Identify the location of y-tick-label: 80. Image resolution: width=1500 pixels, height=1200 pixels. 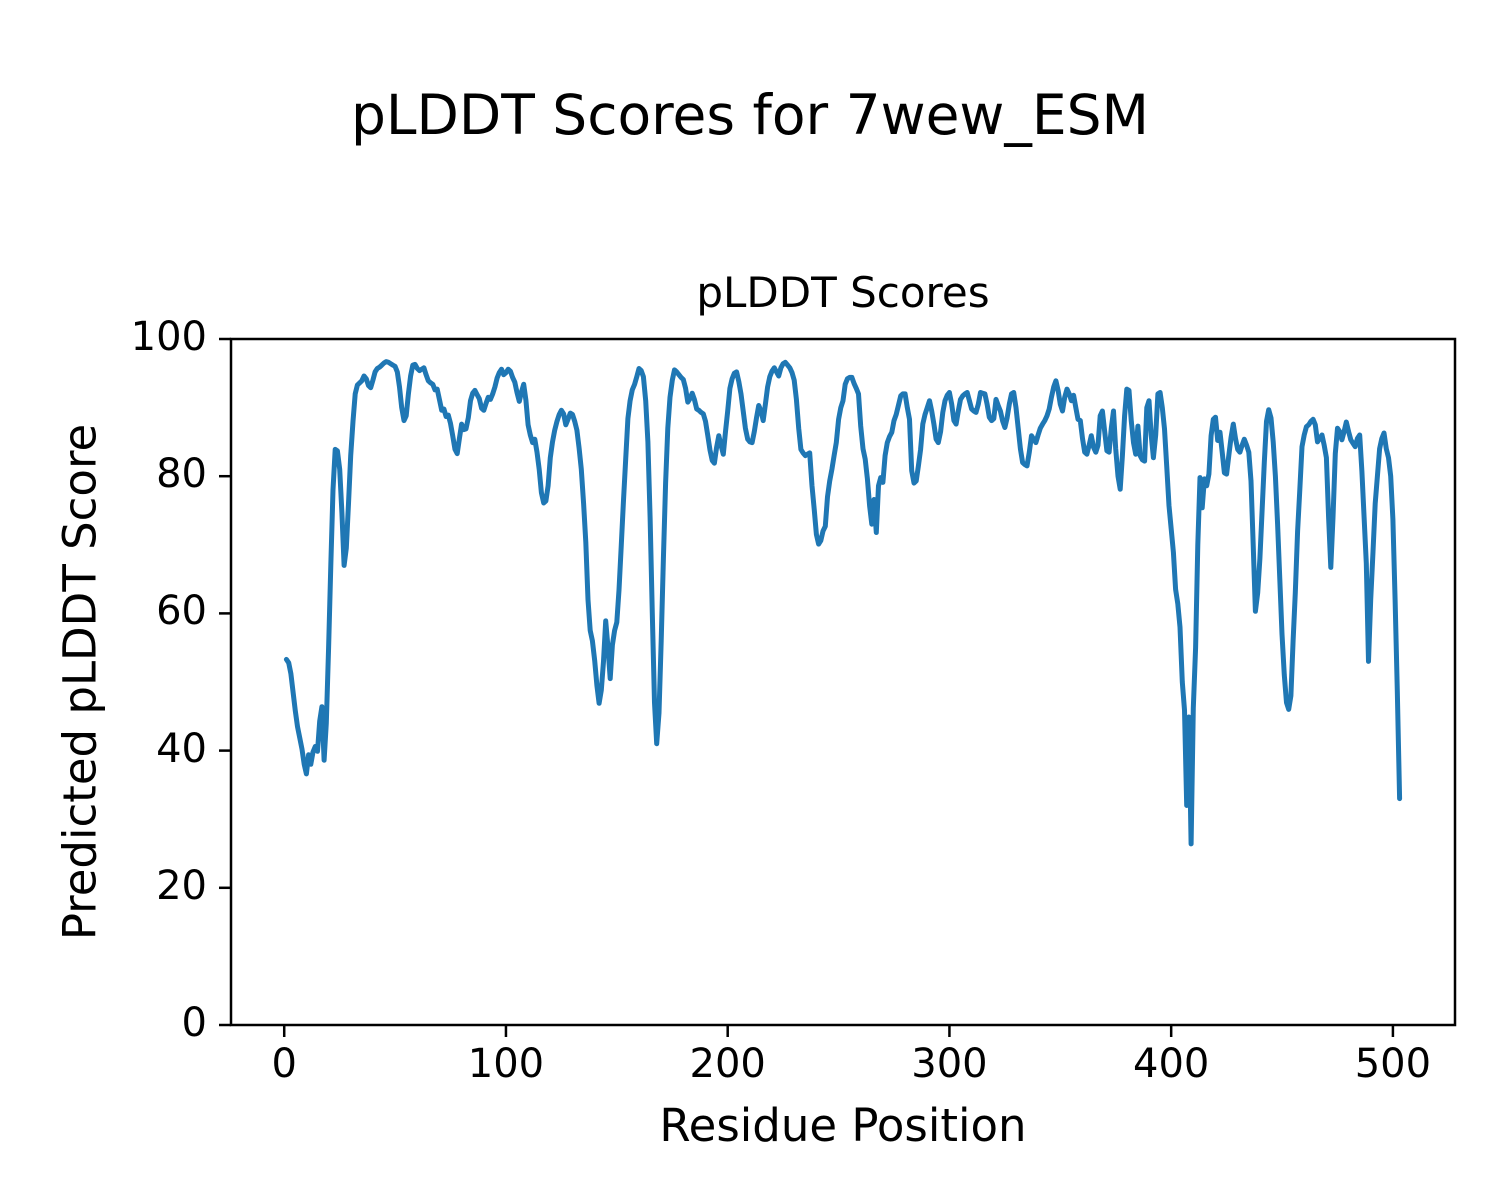
(181, 474).